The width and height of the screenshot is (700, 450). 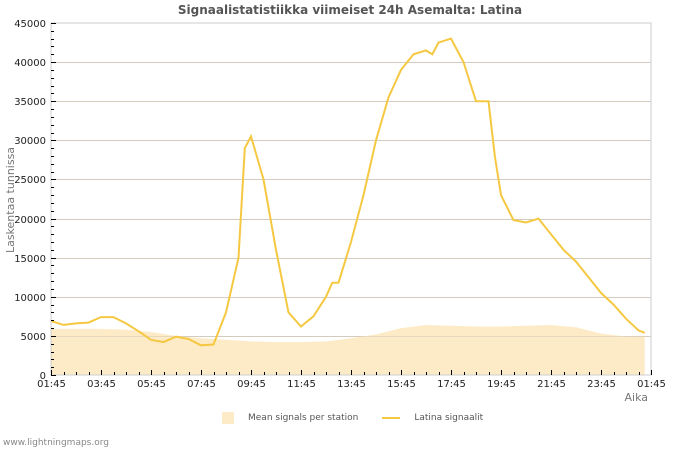 What do you see at coordinates (637, 397) in the screenshot?
I see `x-axis-title: Aika` at bounding box center [637, 397].